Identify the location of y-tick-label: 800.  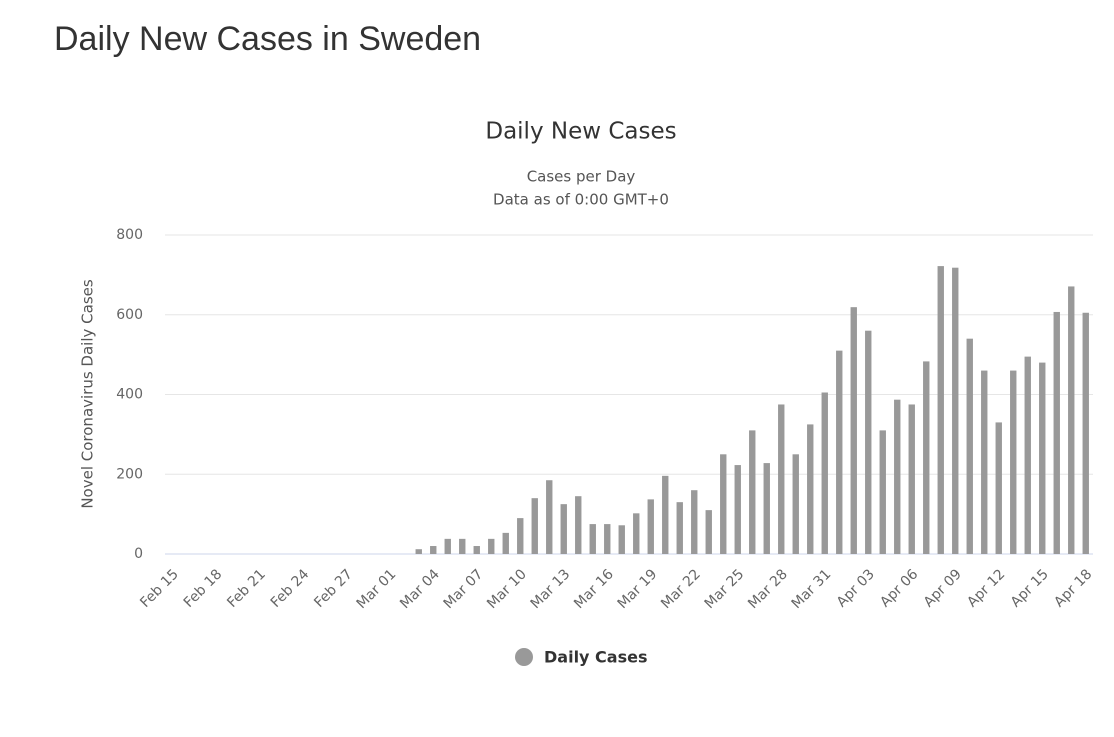
(129, 235).